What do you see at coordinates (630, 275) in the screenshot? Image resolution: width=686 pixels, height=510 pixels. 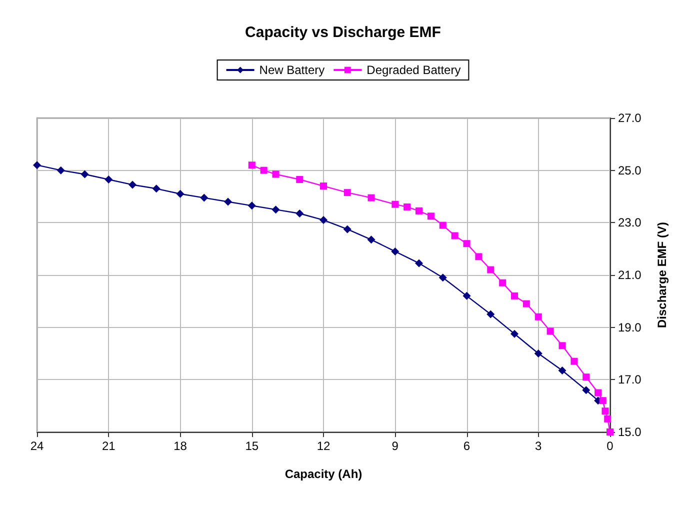 I see `y-tick-label: 21.0` at bounding box center [630, 275].